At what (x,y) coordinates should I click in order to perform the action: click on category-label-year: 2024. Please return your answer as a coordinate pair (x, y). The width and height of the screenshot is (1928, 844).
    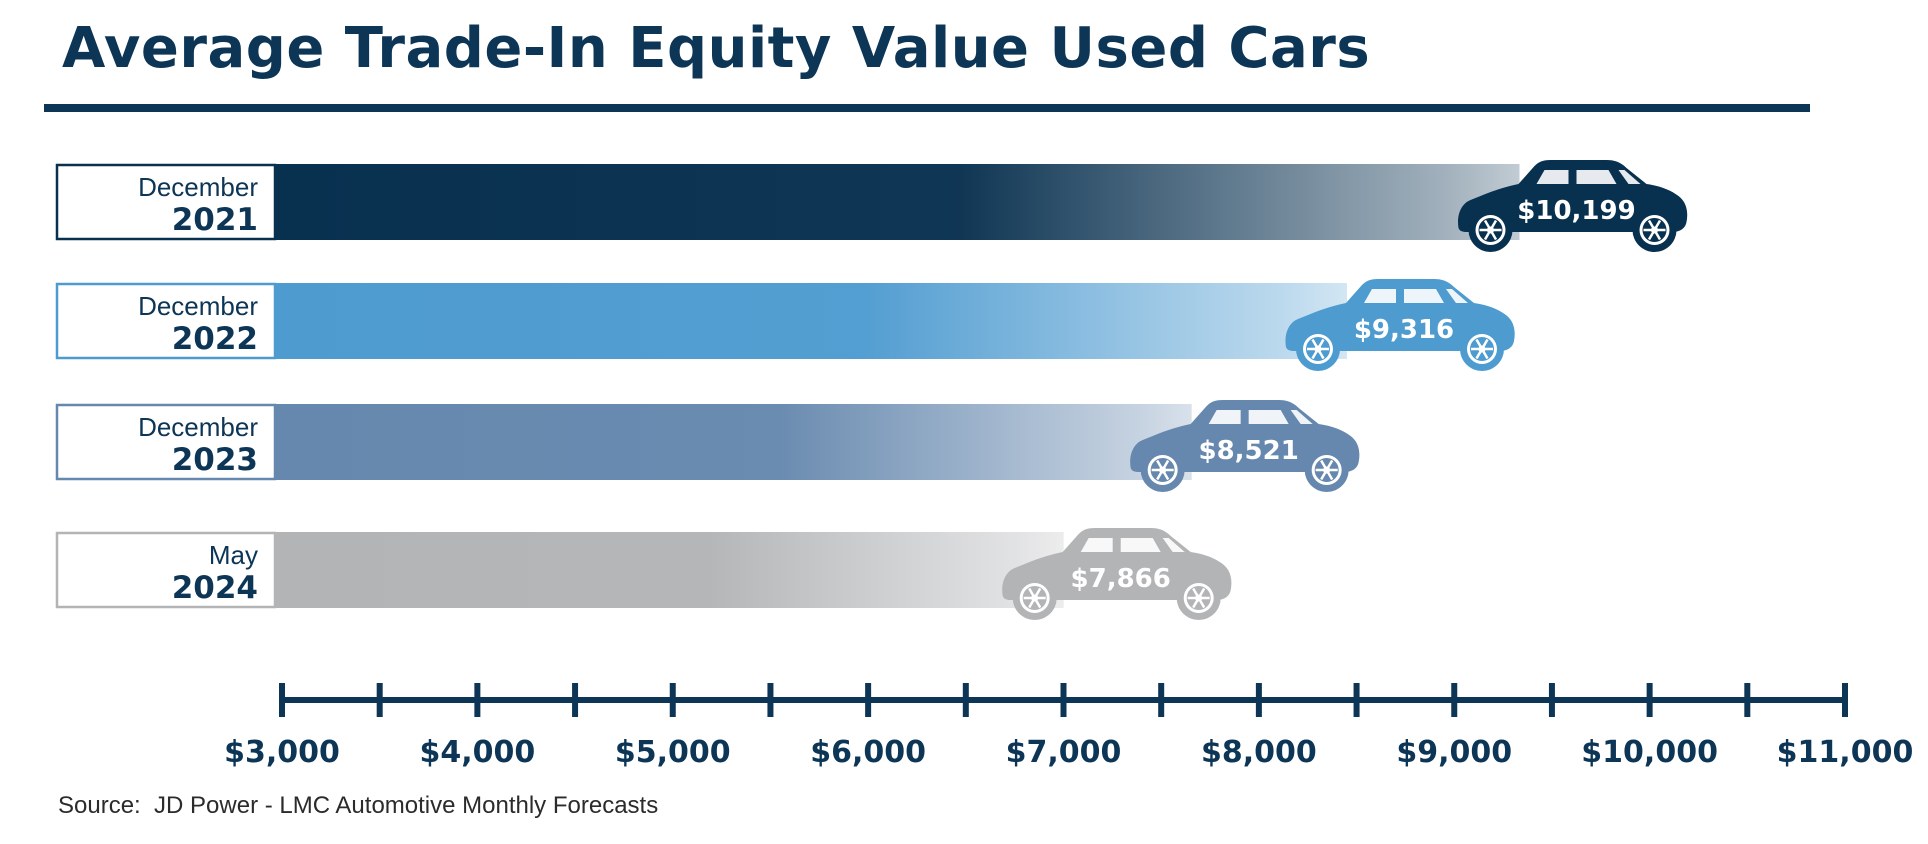
    Looking at the image, I should click on (215, 588).